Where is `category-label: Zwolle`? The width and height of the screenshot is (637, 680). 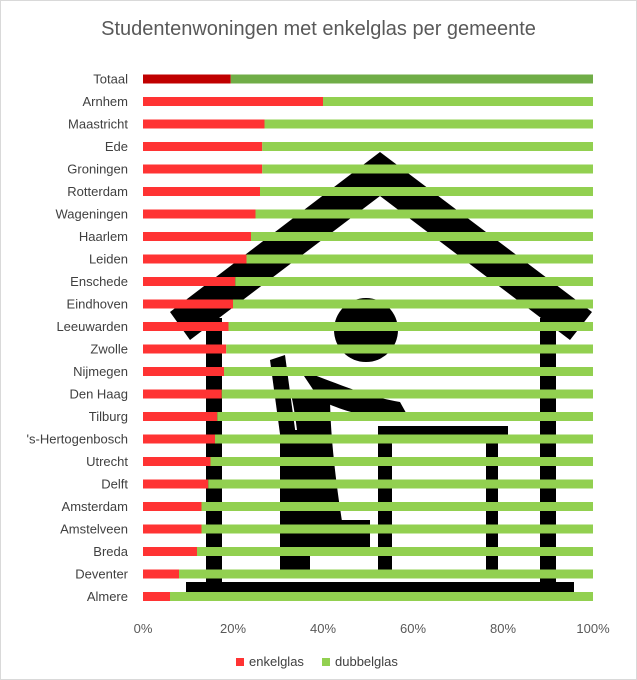 category-label: Zwolle is located at coordinates (109, 349).